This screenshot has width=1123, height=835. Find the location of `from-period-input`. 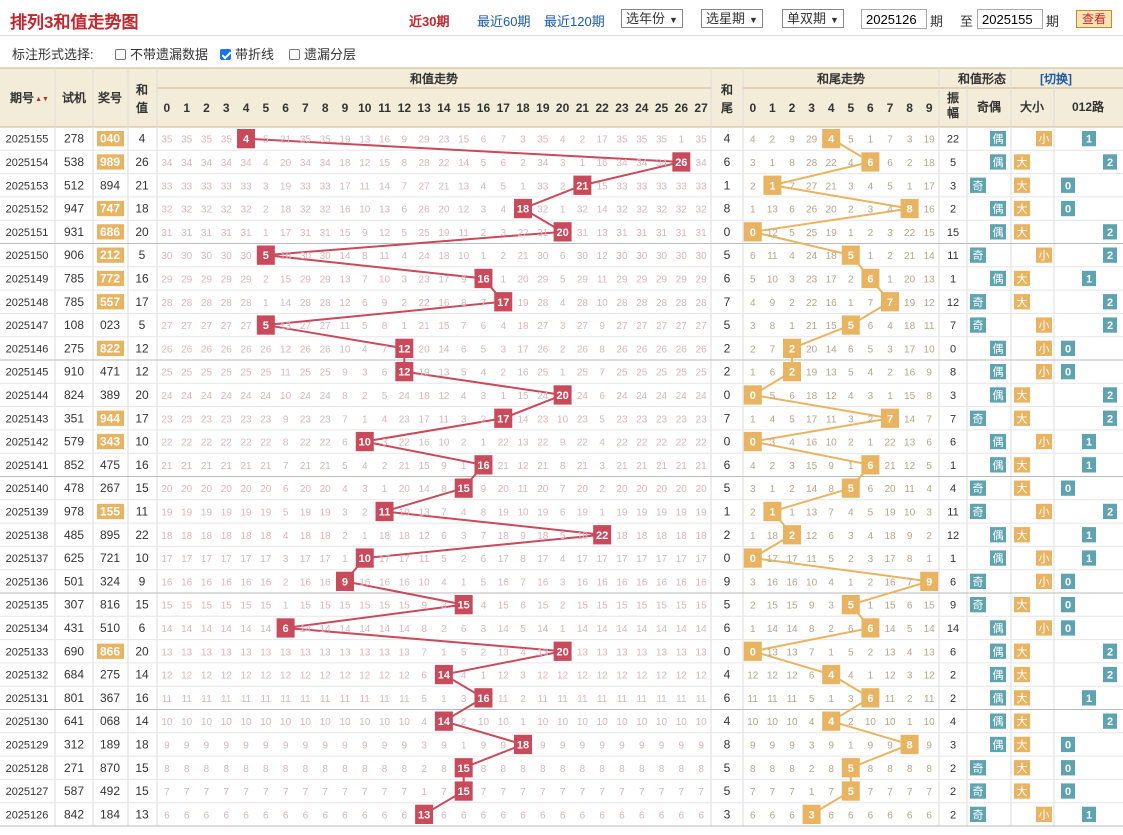

from-period-input is located at coordinates (894, 19).